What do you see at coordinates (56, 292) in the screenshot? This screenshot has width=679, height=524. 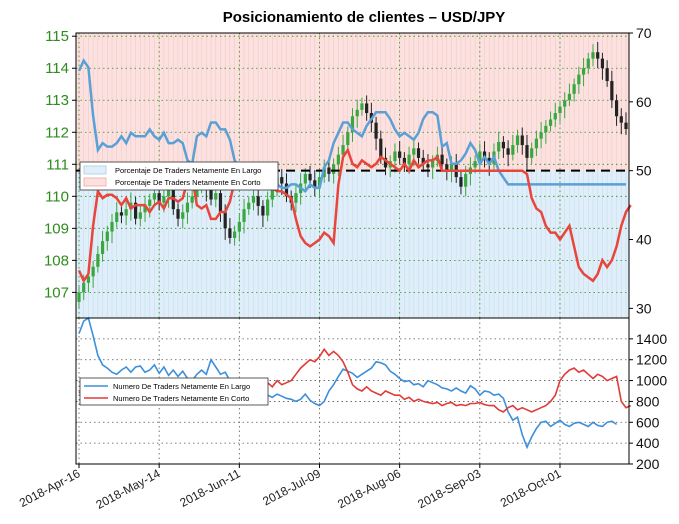 I see `price-tick-label: 107` at bounding box center [56, 292].